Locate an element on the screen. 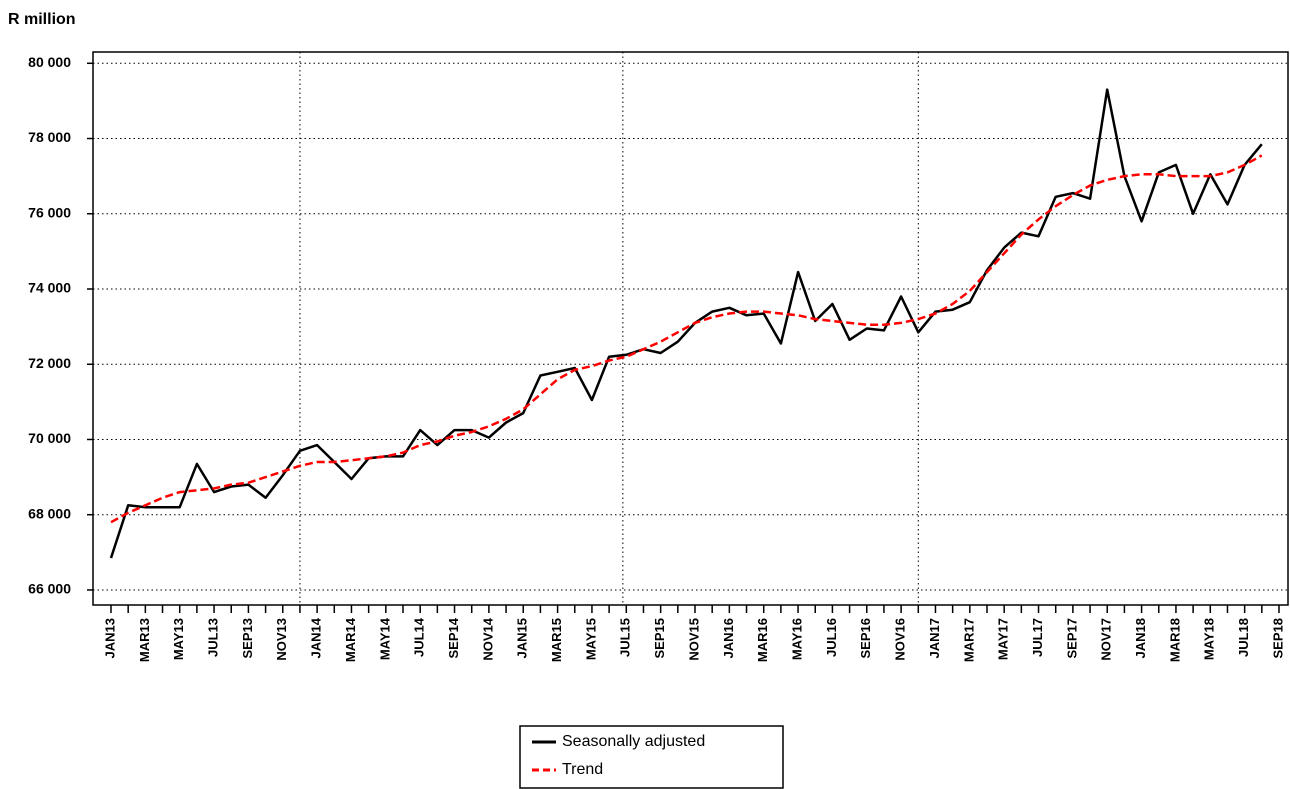 The height and width of the screenshot is (789, 1290). x-tick-label: SEP16 is located at coordinates (865, 638).